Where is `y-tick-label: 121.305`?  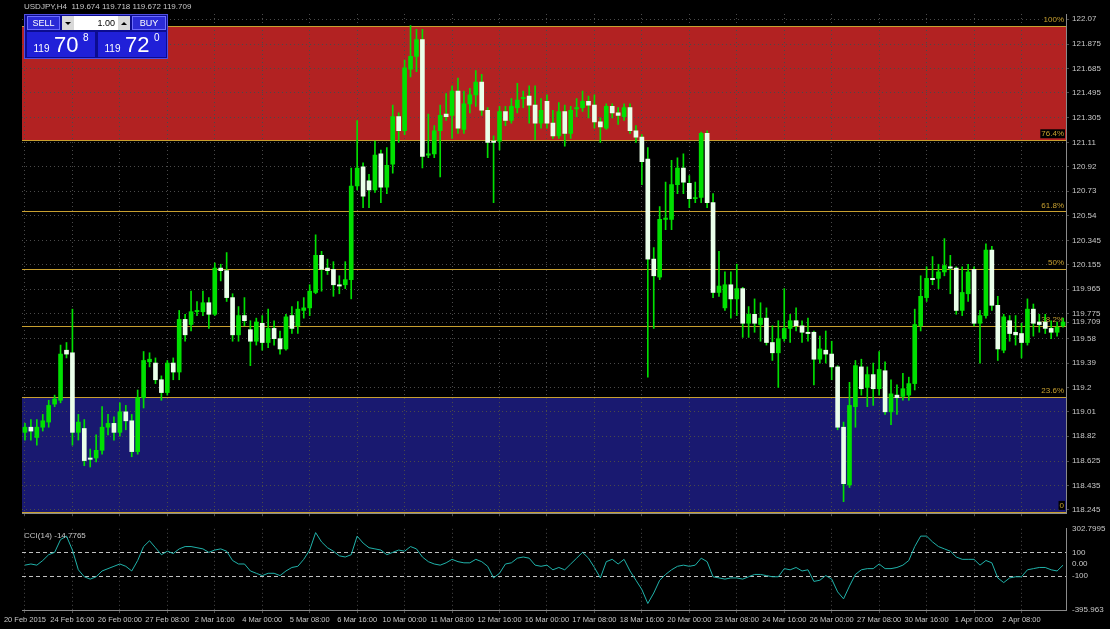
y-tick-label: 121.305 is located at coordinates (1087, 117).